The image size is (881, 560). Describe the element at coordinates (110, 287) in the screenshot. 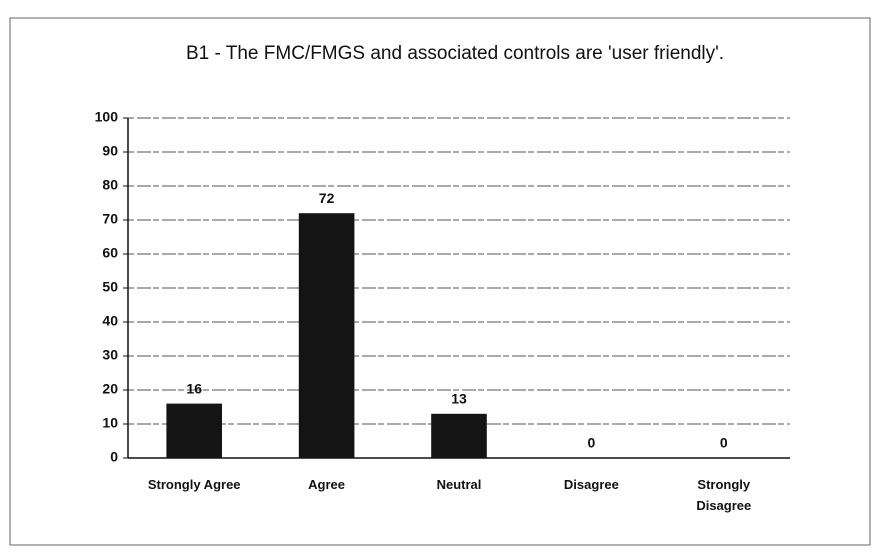

I see `y-tick-label: 50` at that location.